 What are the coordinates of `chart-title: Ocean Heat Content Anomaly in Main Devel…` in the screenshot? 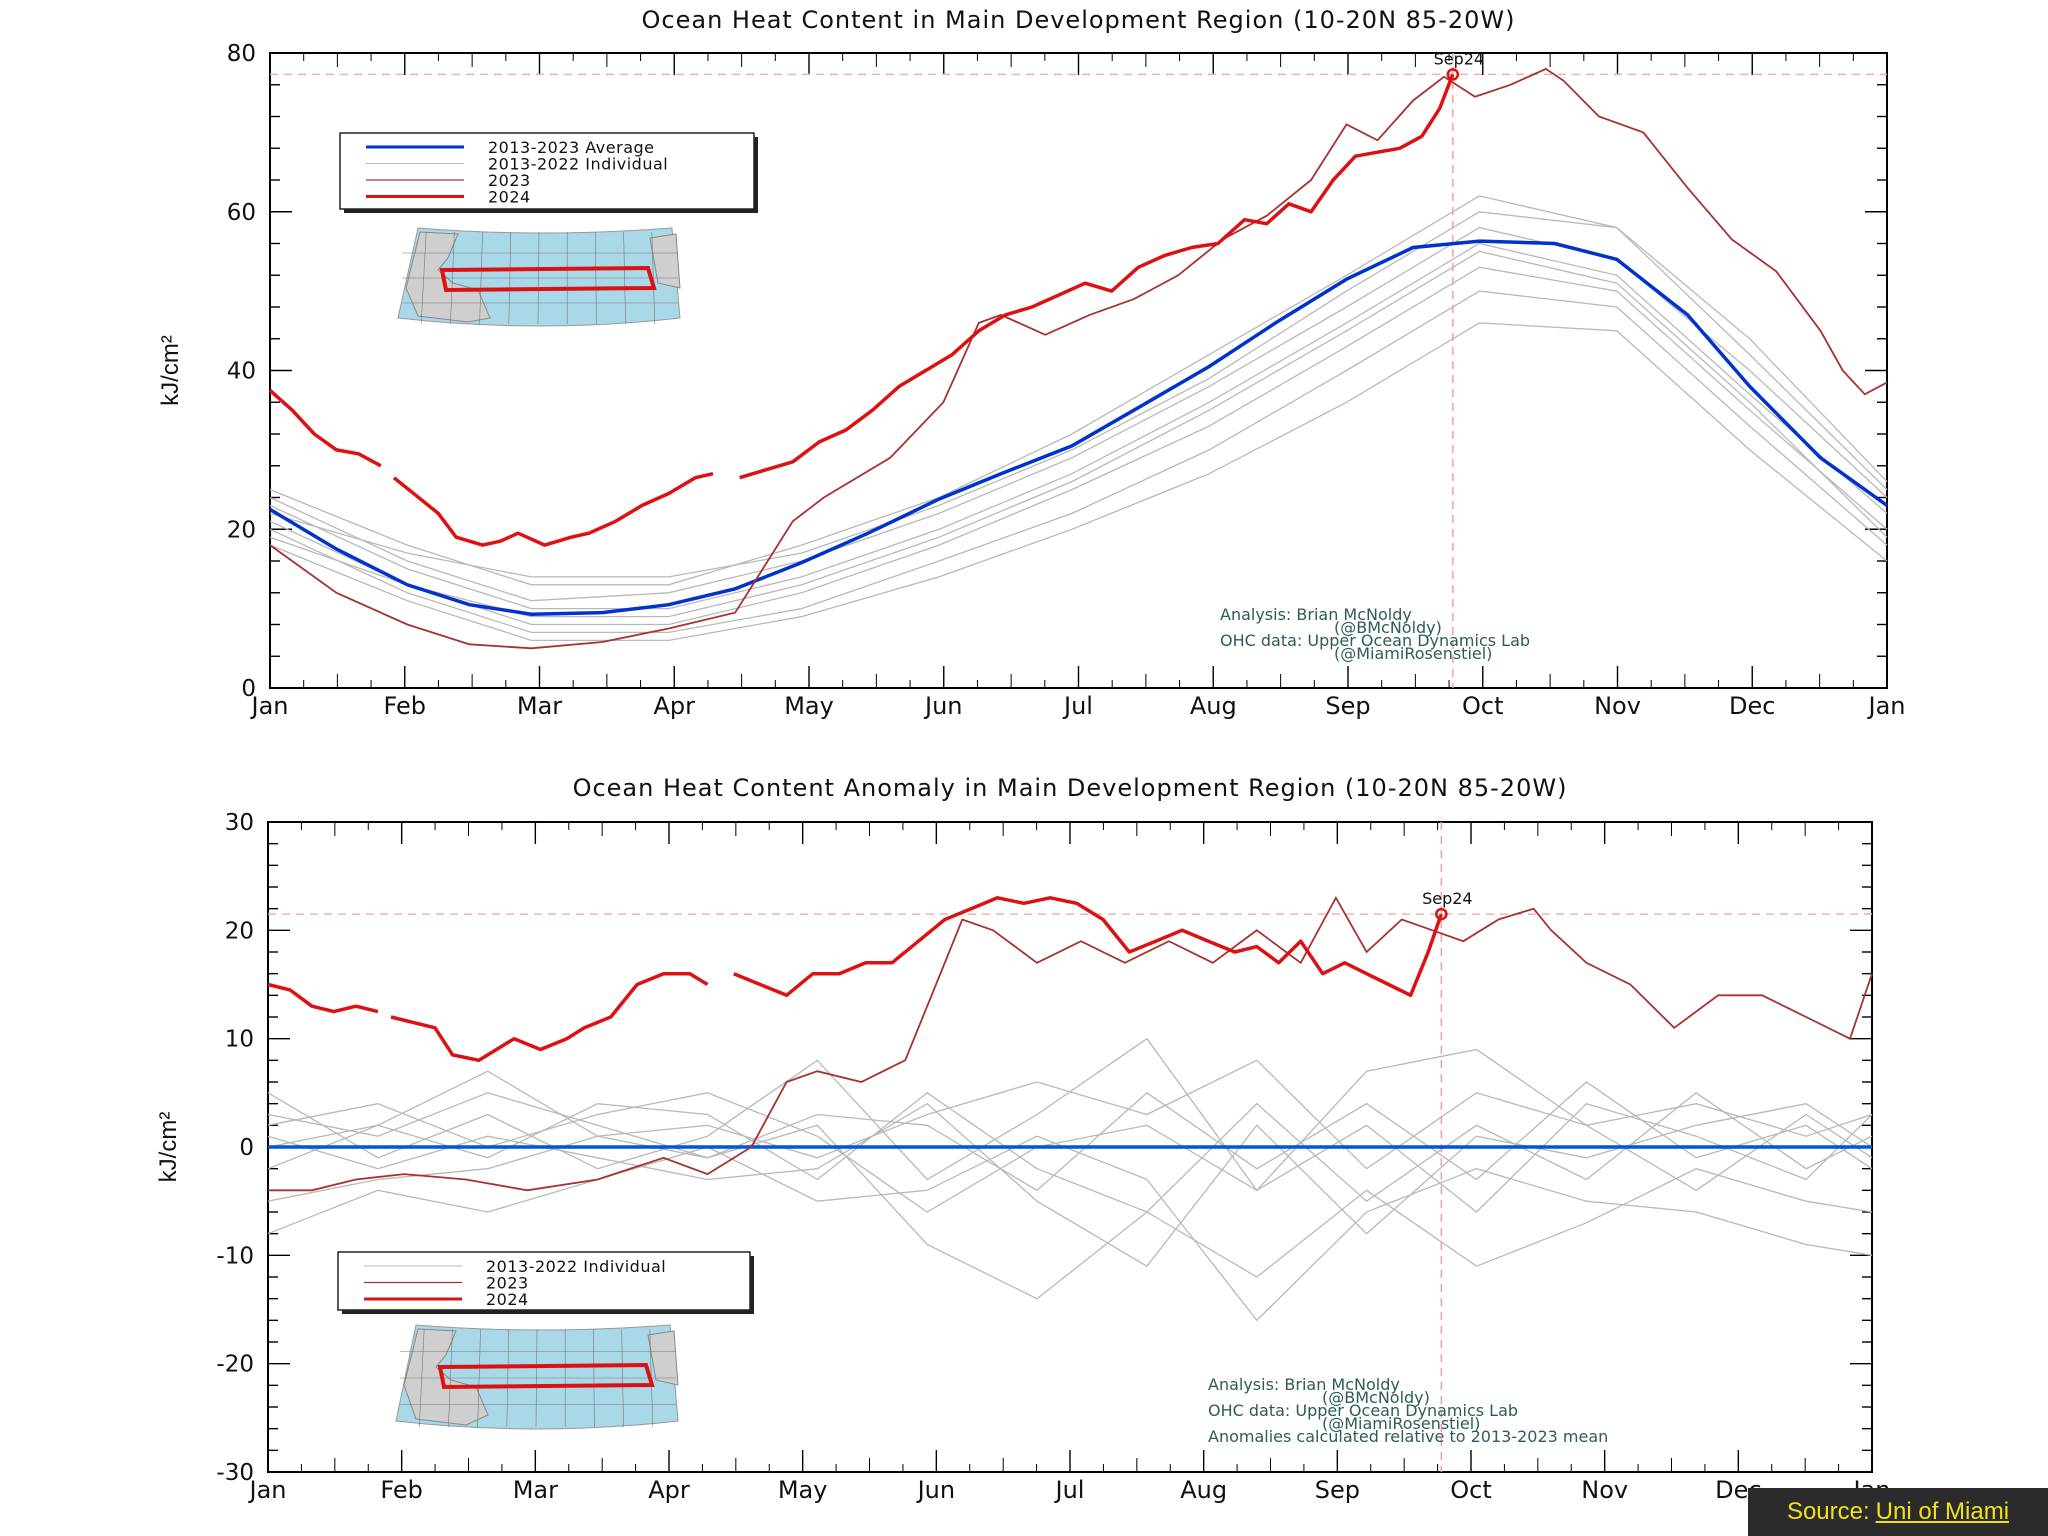 It's located at (1070, 788).